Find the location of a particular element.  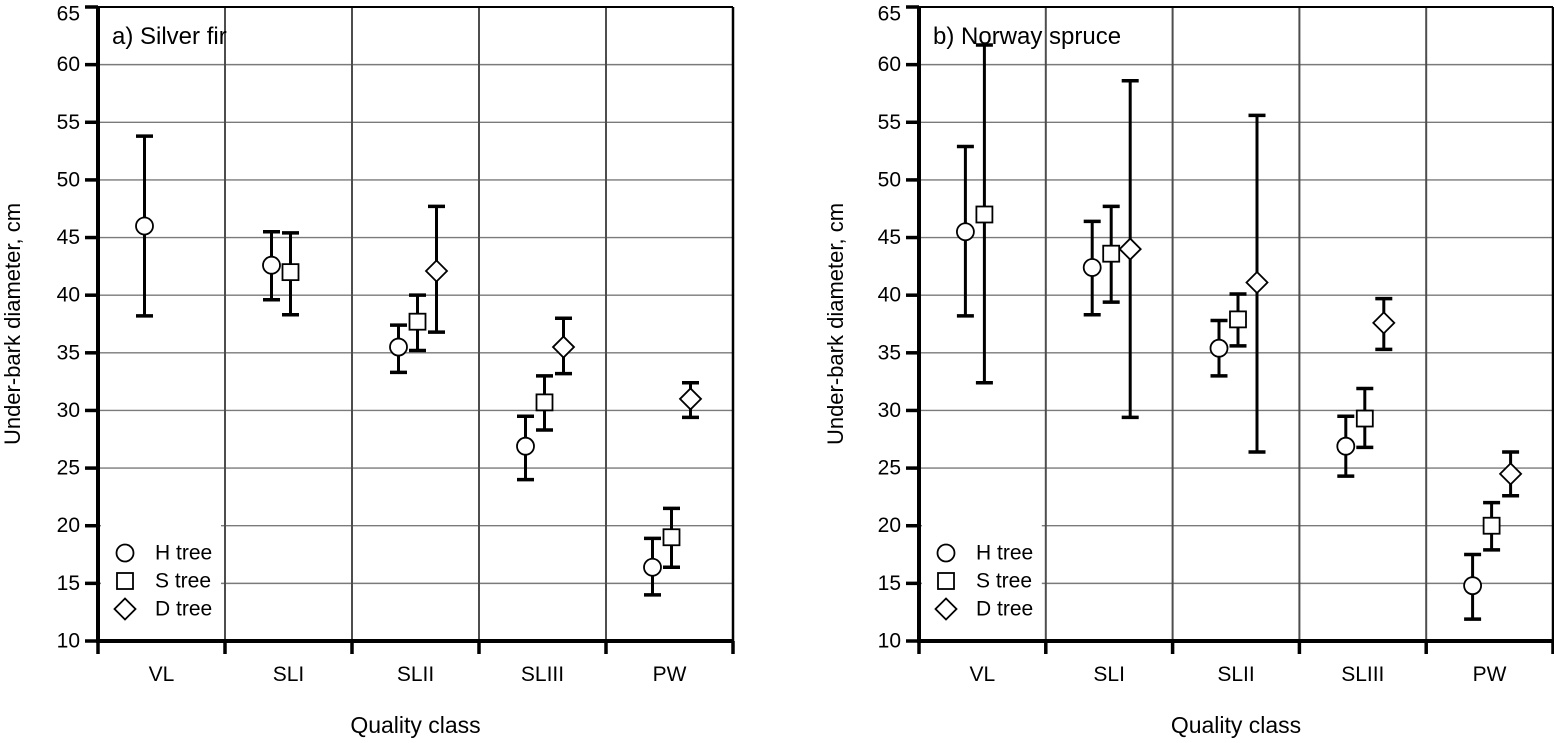

panel-title: a) Silver fir is located at coordinates (169, 36).